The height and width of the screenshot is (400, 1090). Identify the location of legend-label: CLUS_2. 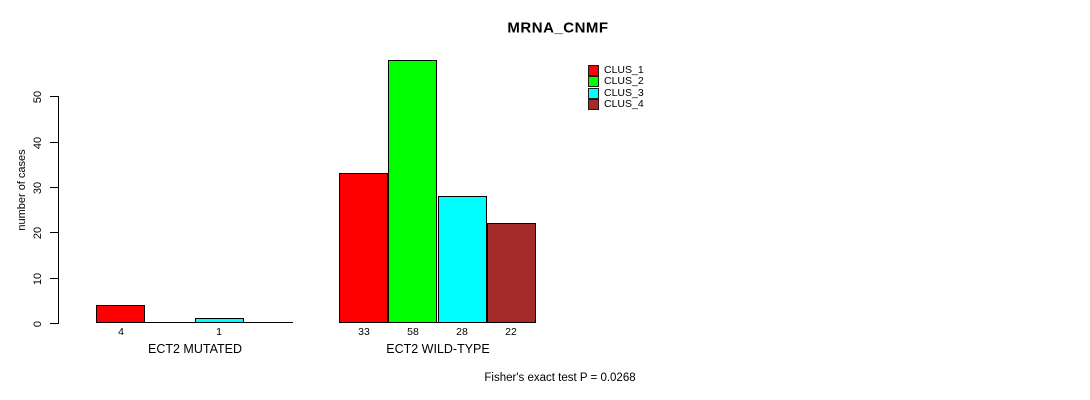
(624, 81).